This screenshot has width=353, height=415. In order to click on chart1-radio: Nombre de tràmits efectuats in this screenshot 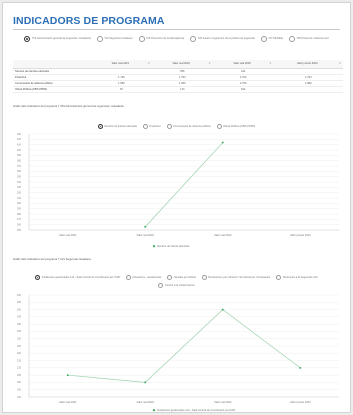, I will do `click(117, 126)`.